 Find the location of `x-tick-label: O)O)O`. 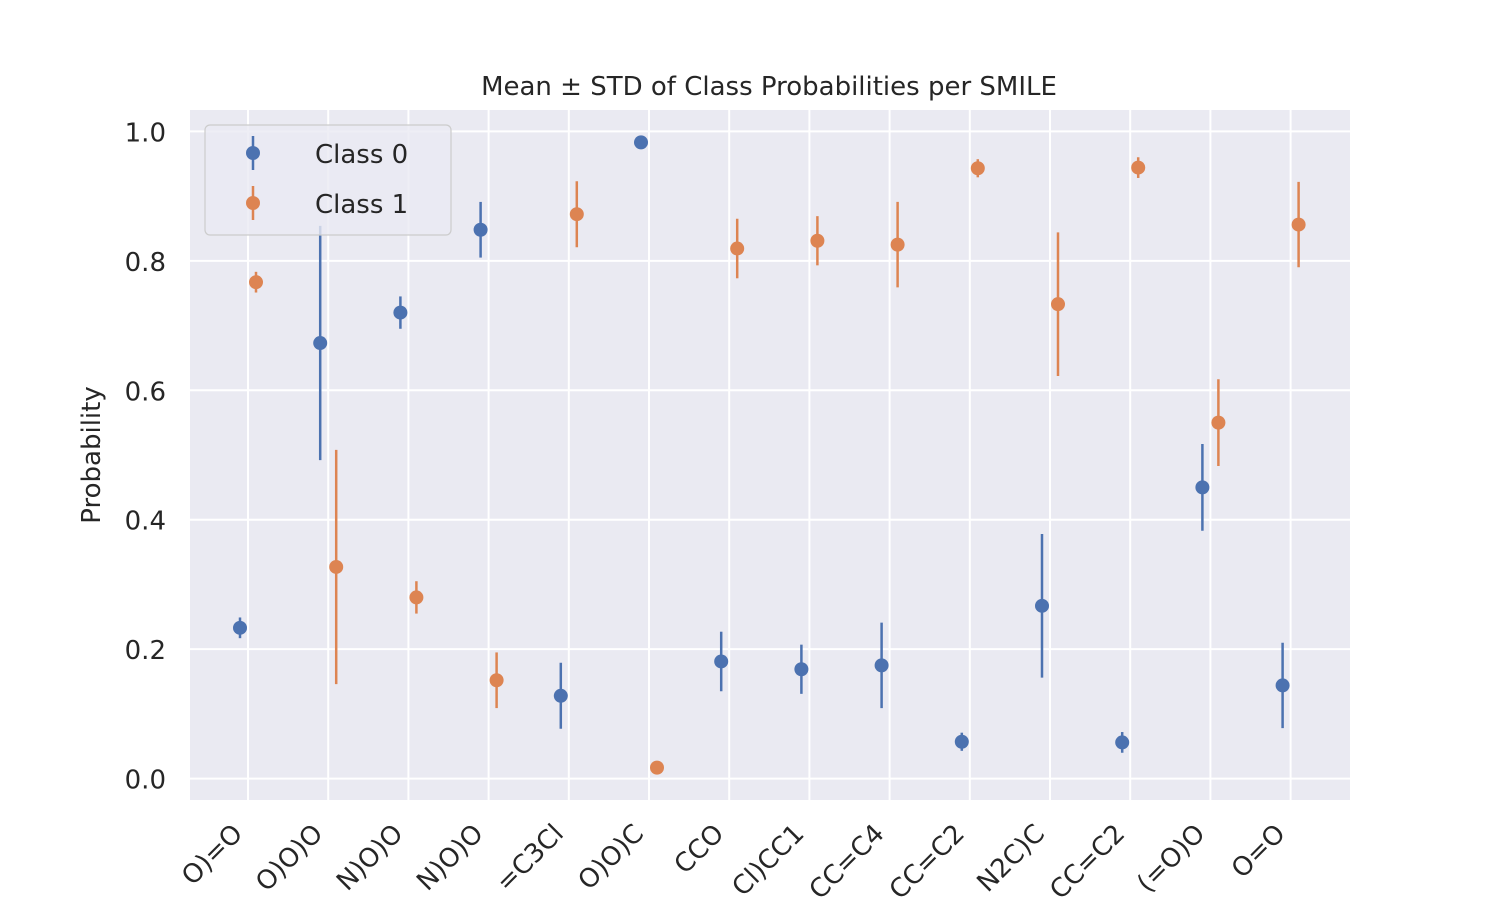

x-tick-label: O)O)O is located at coordinates (289, 858).